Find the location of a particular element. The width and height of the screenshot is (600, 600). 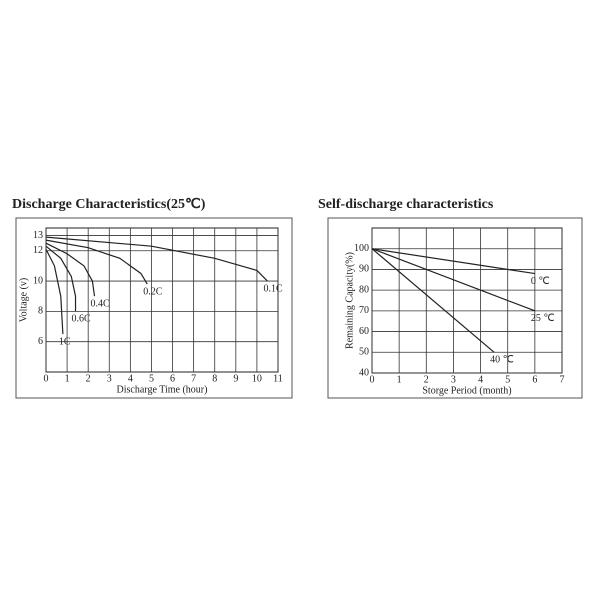

y-tick-label: 13 is located at coordinates (38, 235).